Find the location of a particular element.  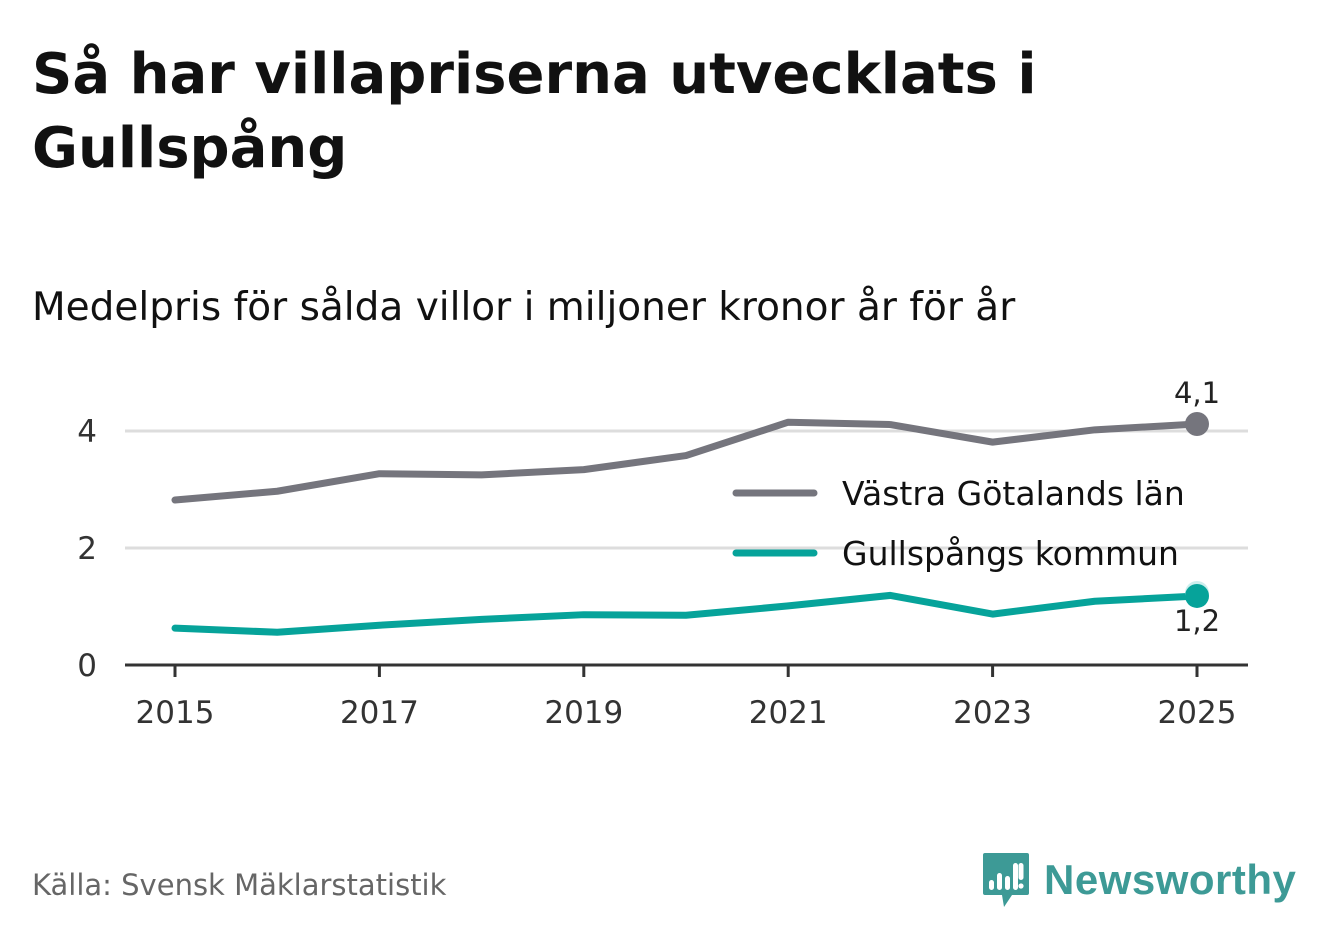

y-tick-label: 4 is located at coordinates (87, 432).